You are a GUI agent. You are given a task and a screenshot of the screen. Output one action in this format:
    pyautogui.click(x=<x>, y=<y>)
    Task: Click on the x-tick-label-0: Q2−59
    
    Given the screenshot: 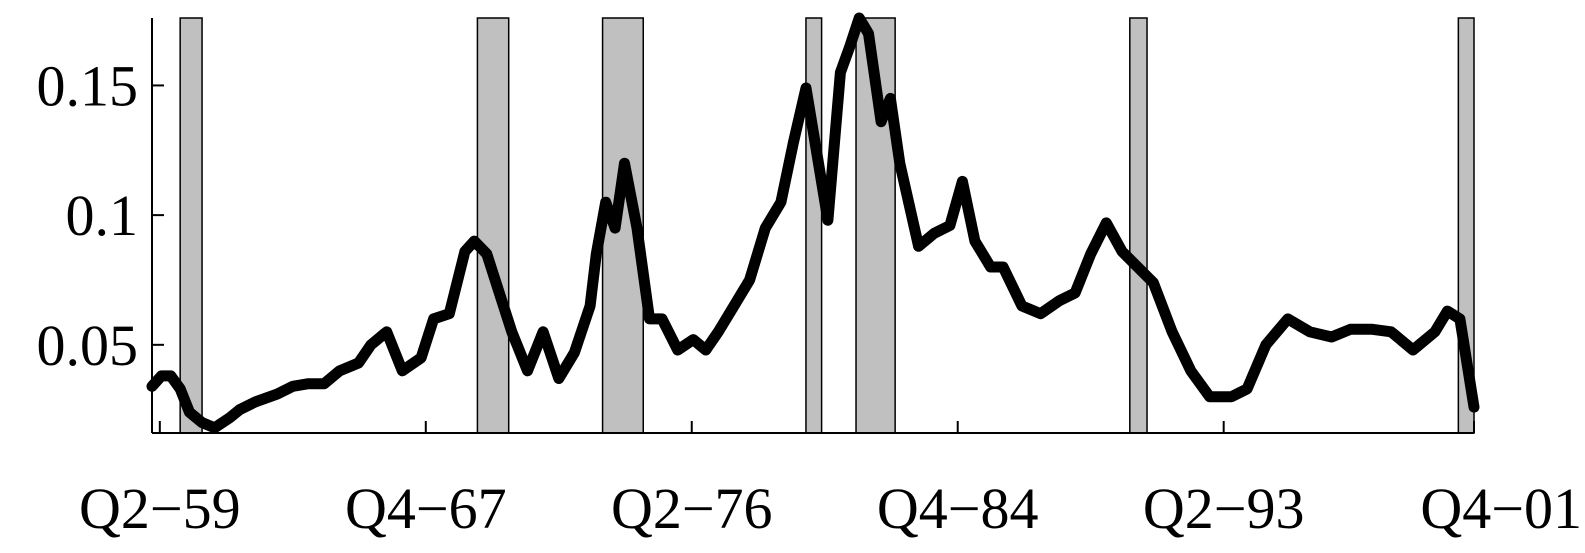 What is the action you would take?
    pyautogui.click(x=160, y=508)
    